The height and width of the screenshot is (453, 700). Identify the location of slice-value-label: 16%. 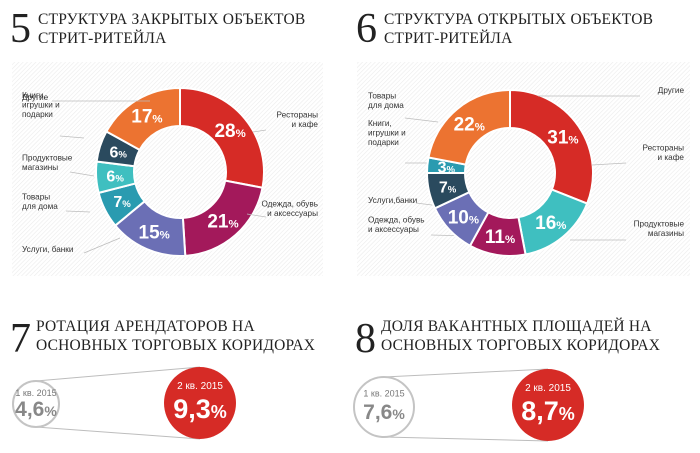
(550, 223).